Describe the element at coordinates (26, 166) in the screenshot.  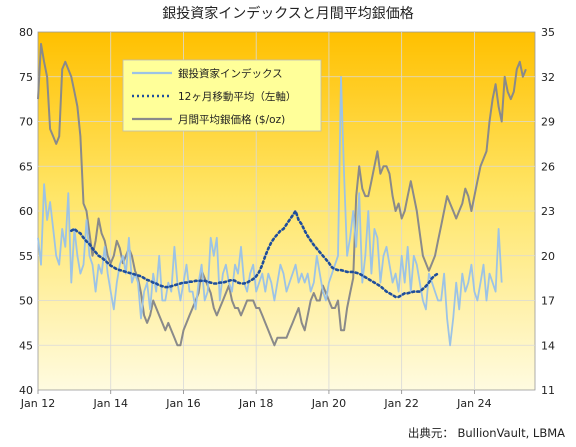
I see `y-left-tick-label: 65` at that location.